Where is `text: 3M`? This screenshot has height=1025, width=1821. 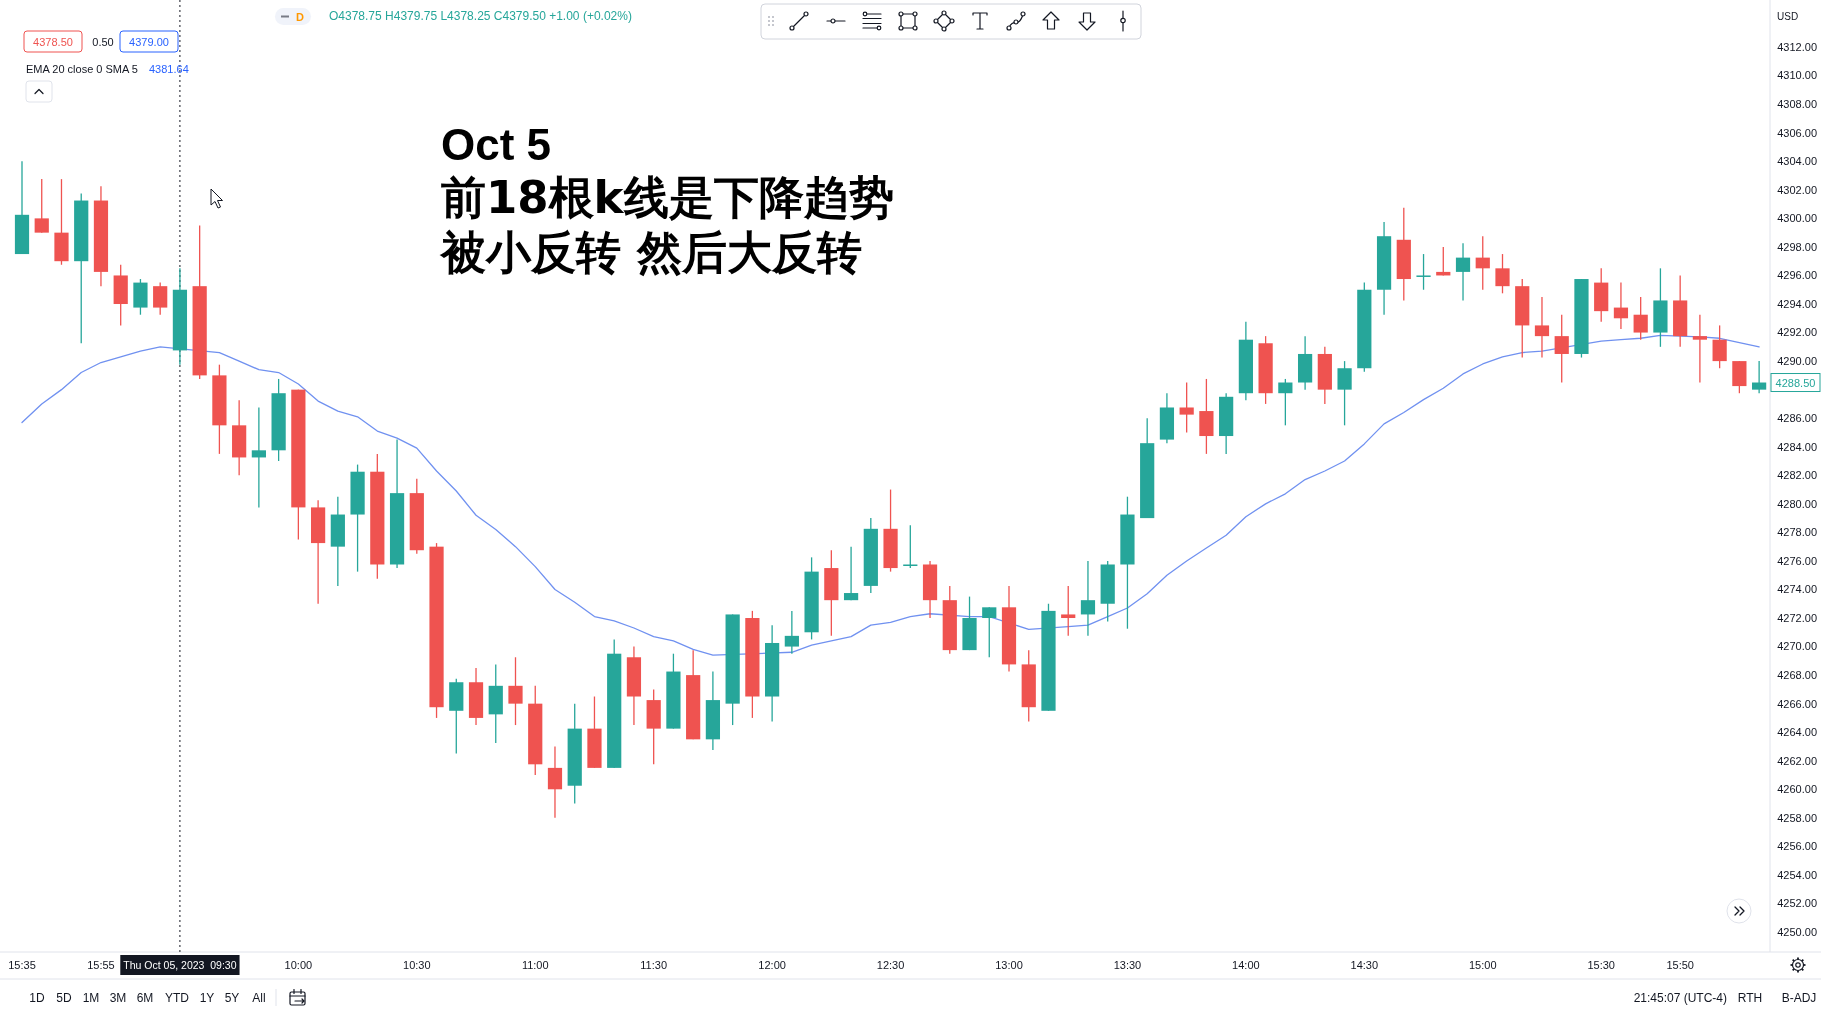
text: 3M is located at coordinates (118, 998).